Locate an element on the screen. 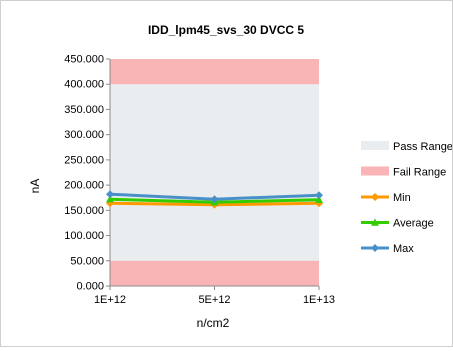 The width and height of the screenshot is (453, 351). legend-marker-average is located at coordinates (375, 222).